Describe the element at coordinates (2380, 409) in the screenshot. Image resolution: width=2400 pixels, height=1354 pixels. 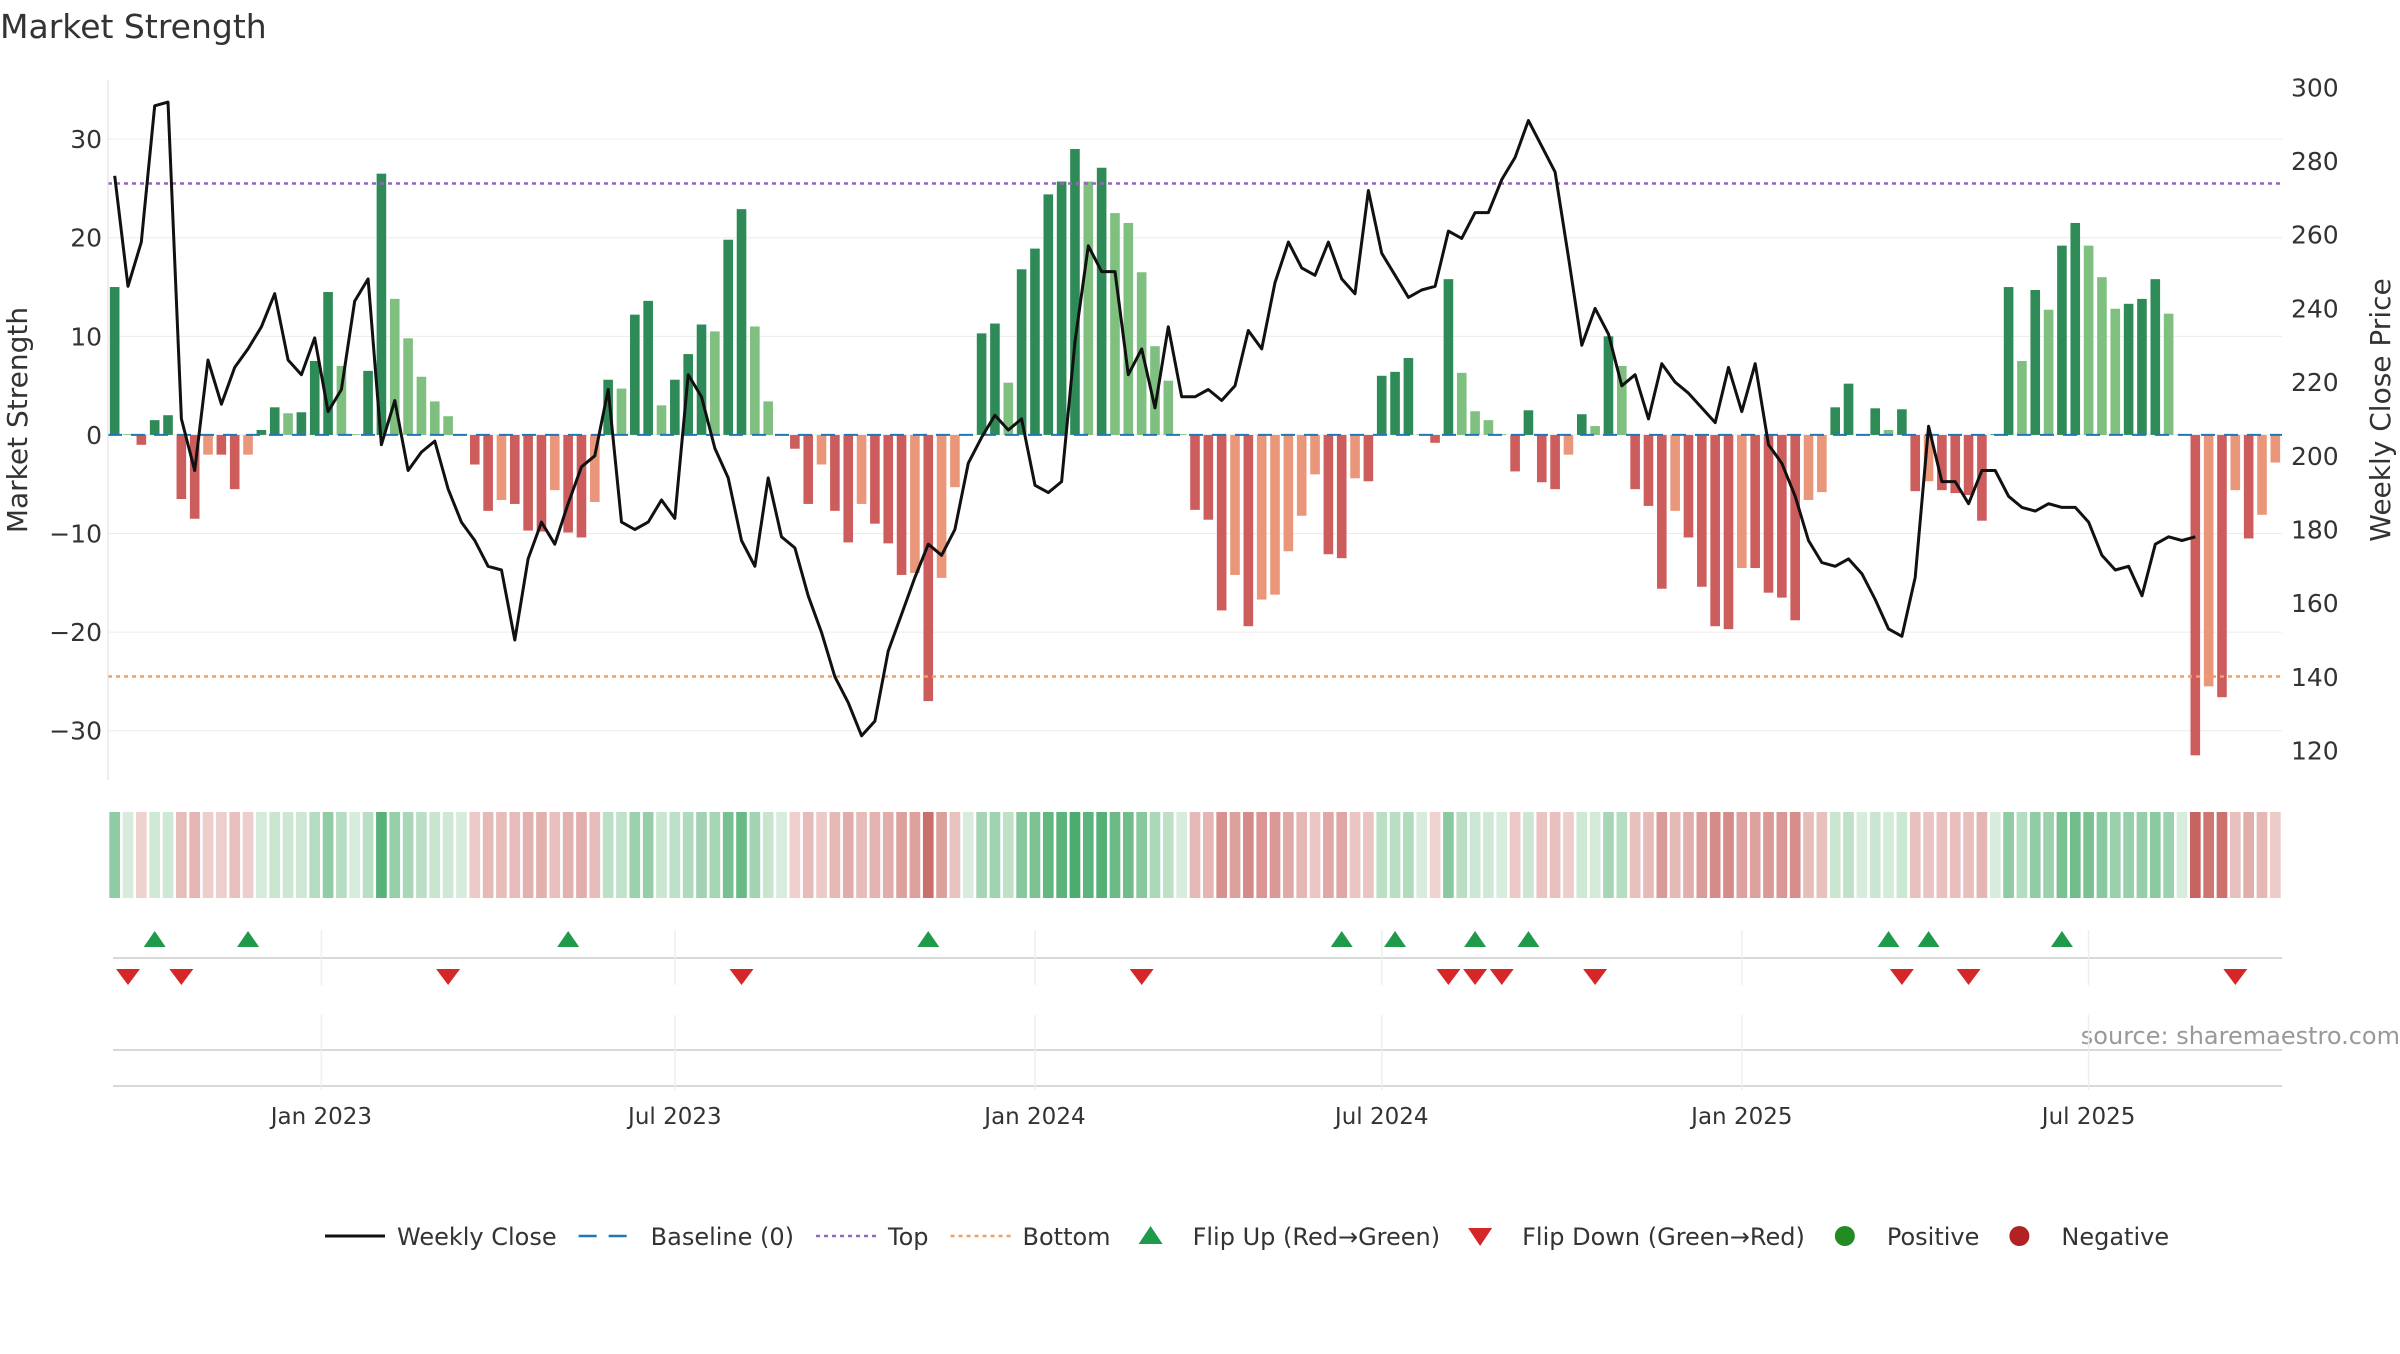
I see `y2-axis-label: Weekly Close Price` at that location.